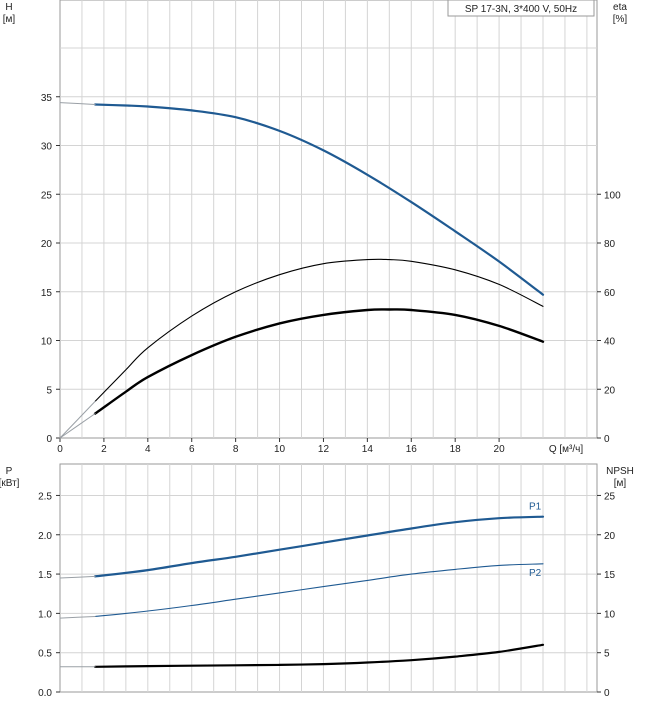 The width and height of the screenshot is (658, 705). What do you see at coordinates (148, 449) in the screenshot?
I see `x-axis-tick-label: 4` at bounding box center [148, 449].